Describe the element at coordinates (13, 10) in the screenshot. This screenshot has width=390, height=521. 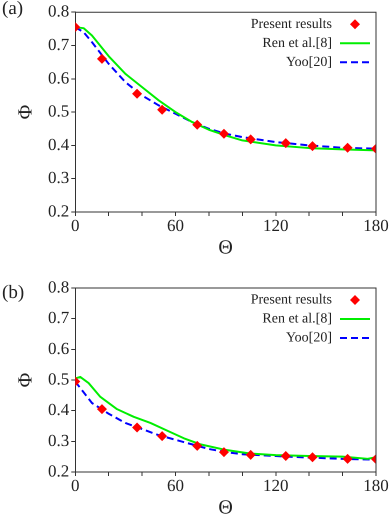
I see `chart-title: (a)` at that location.